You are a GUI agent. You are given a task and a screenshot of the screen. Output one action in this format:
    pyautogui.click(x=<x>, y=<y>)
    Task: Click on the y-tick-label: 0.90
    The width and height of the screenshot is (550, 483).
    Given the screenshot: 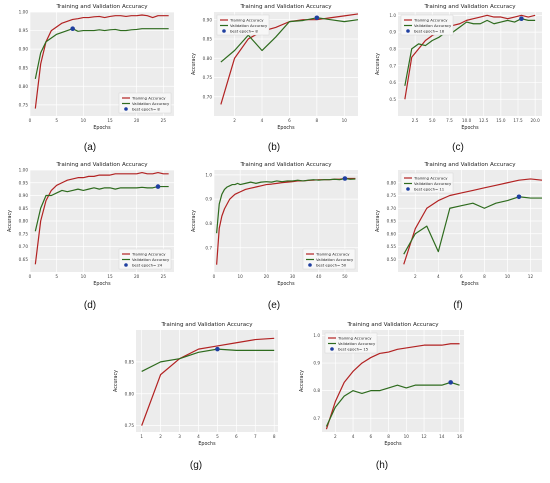 What is the action you would take?
    pyautogui.click(x=24, y=49)
    